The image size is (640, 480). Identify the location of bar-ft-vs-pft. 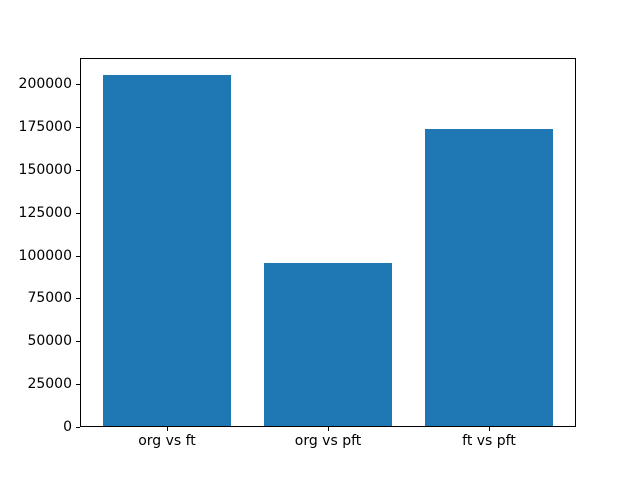
(489, 277).